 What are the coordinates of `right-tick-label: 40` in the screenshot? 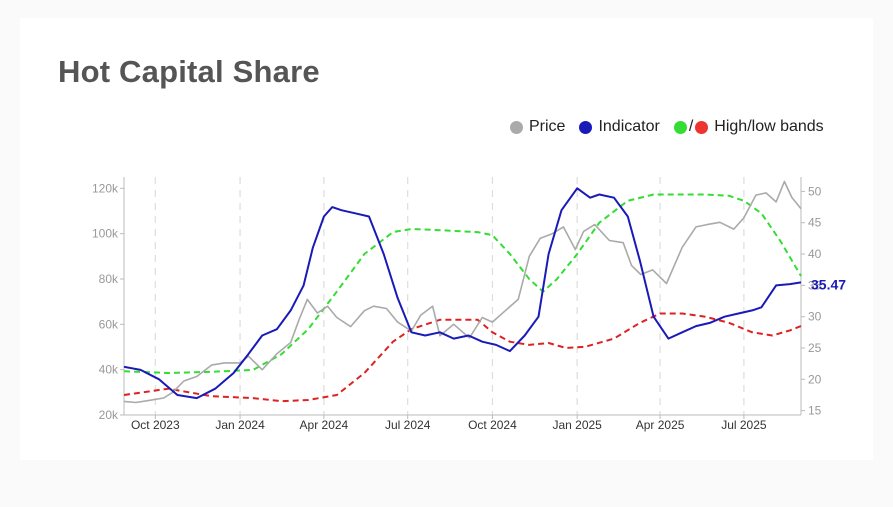 It's located at (815, 254).